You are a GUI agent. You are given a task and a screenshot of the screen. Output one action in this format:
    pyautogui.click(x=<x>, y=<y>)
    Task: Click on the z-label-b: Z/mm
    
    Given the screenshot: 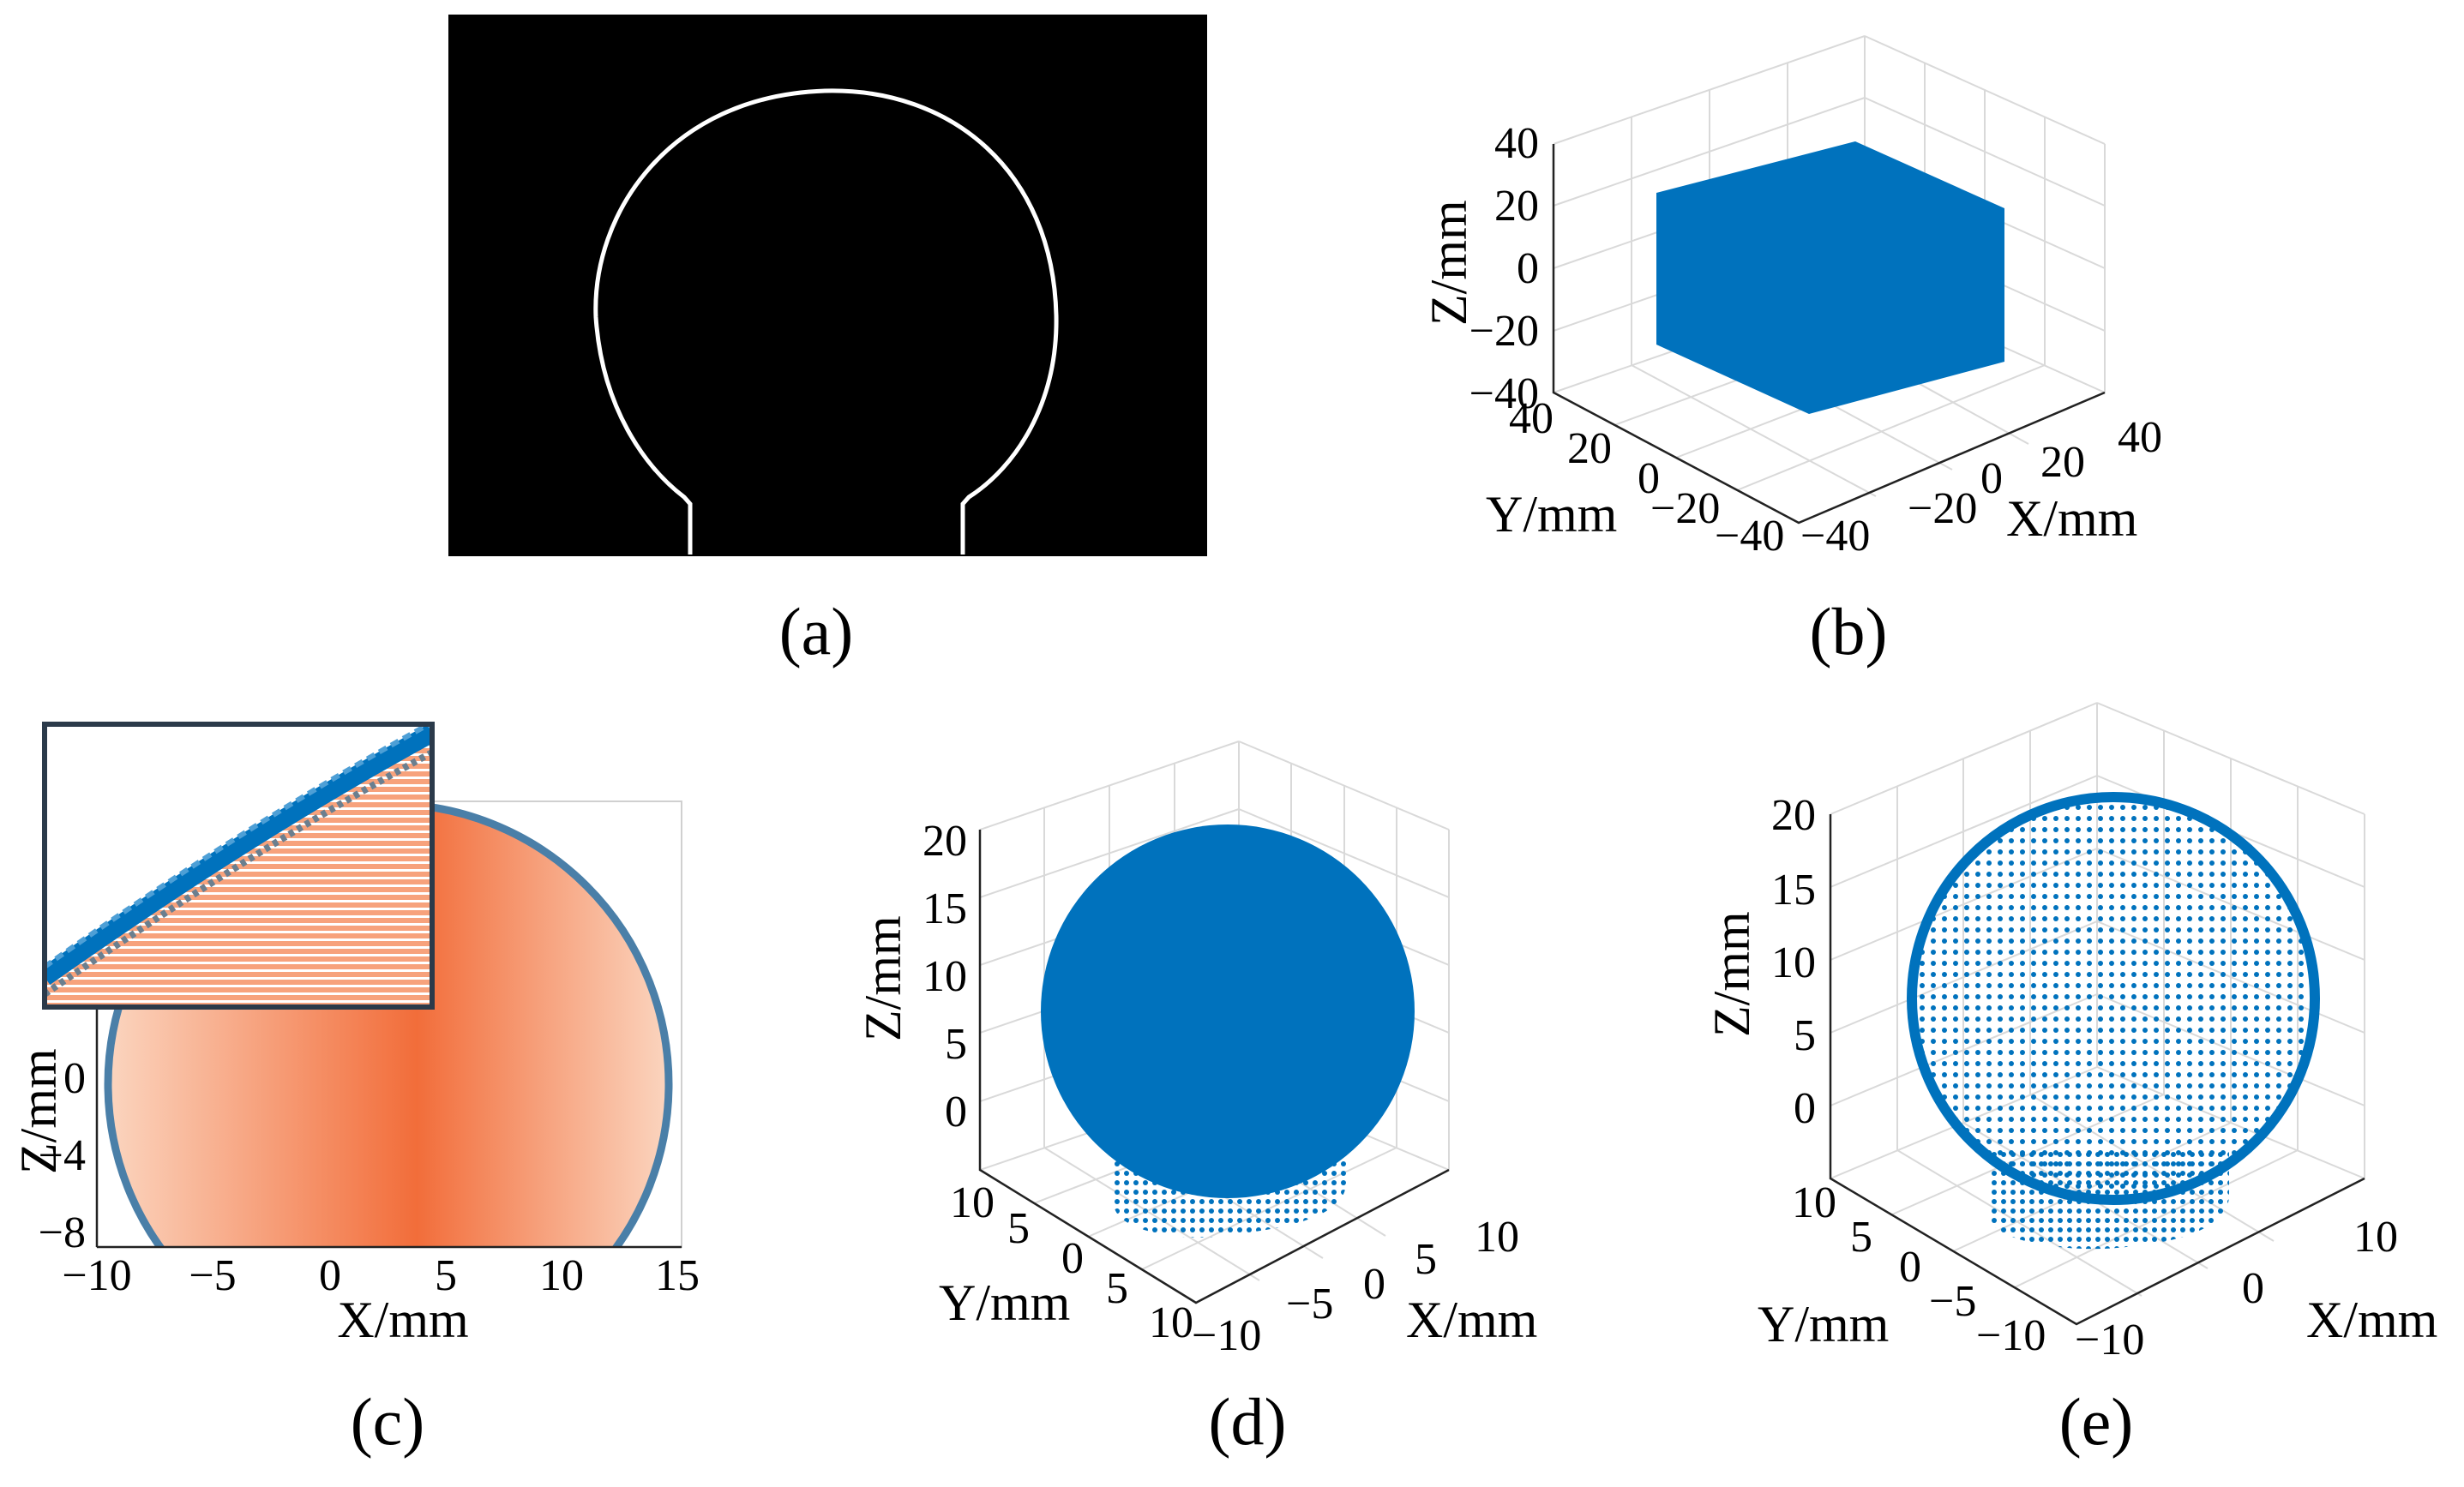 What is the action you would take?
    pyautogui.click(x=1449, y=263)
    